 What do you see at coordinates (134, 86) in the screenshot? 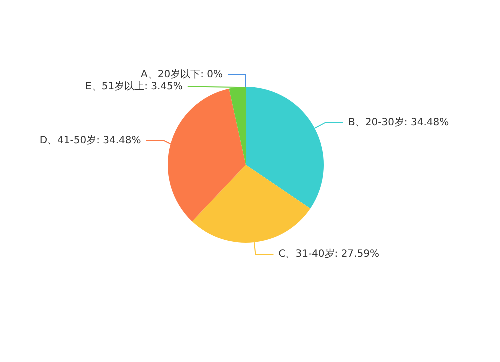
I see `slice-label: E、51岁以上: 3.45%` at bounding box center [134, 86].